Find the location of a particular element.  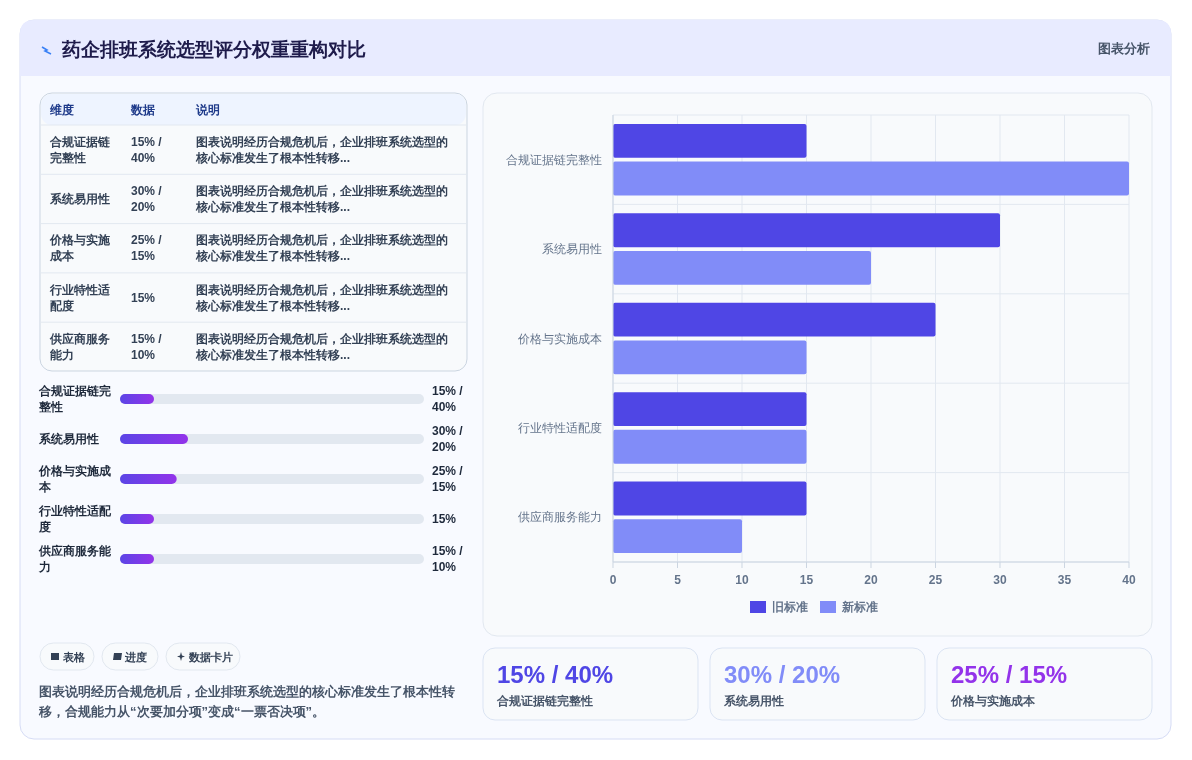

text: 数据 is located at coordinates (142, 110).